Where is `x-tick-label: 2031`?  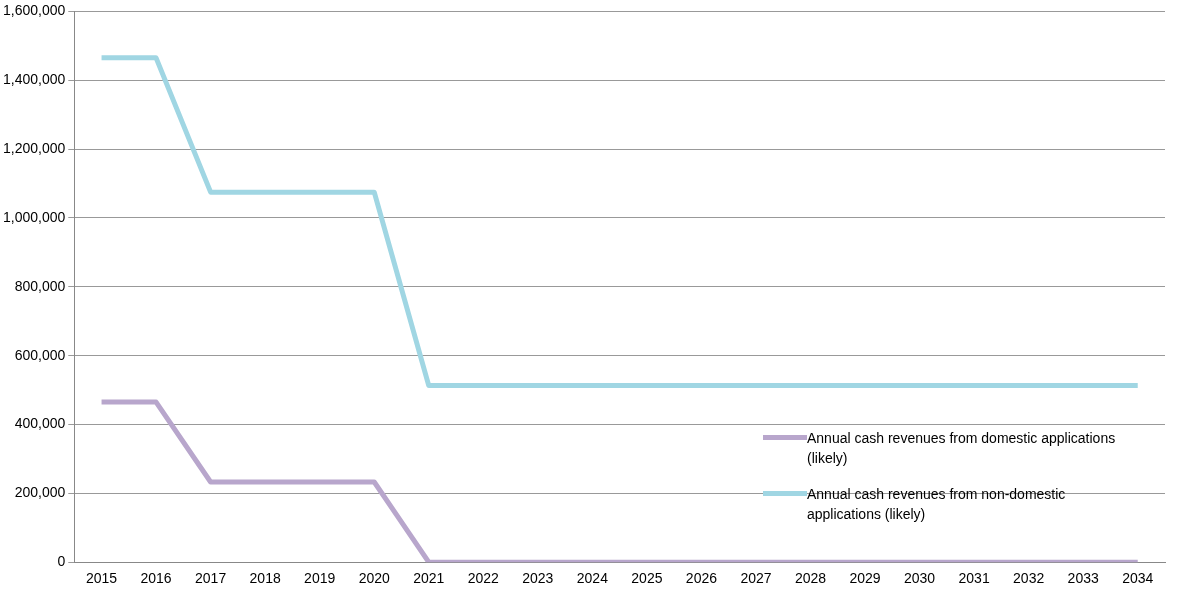
x-tick-label: 2031 is located at coordinates (974, 578).